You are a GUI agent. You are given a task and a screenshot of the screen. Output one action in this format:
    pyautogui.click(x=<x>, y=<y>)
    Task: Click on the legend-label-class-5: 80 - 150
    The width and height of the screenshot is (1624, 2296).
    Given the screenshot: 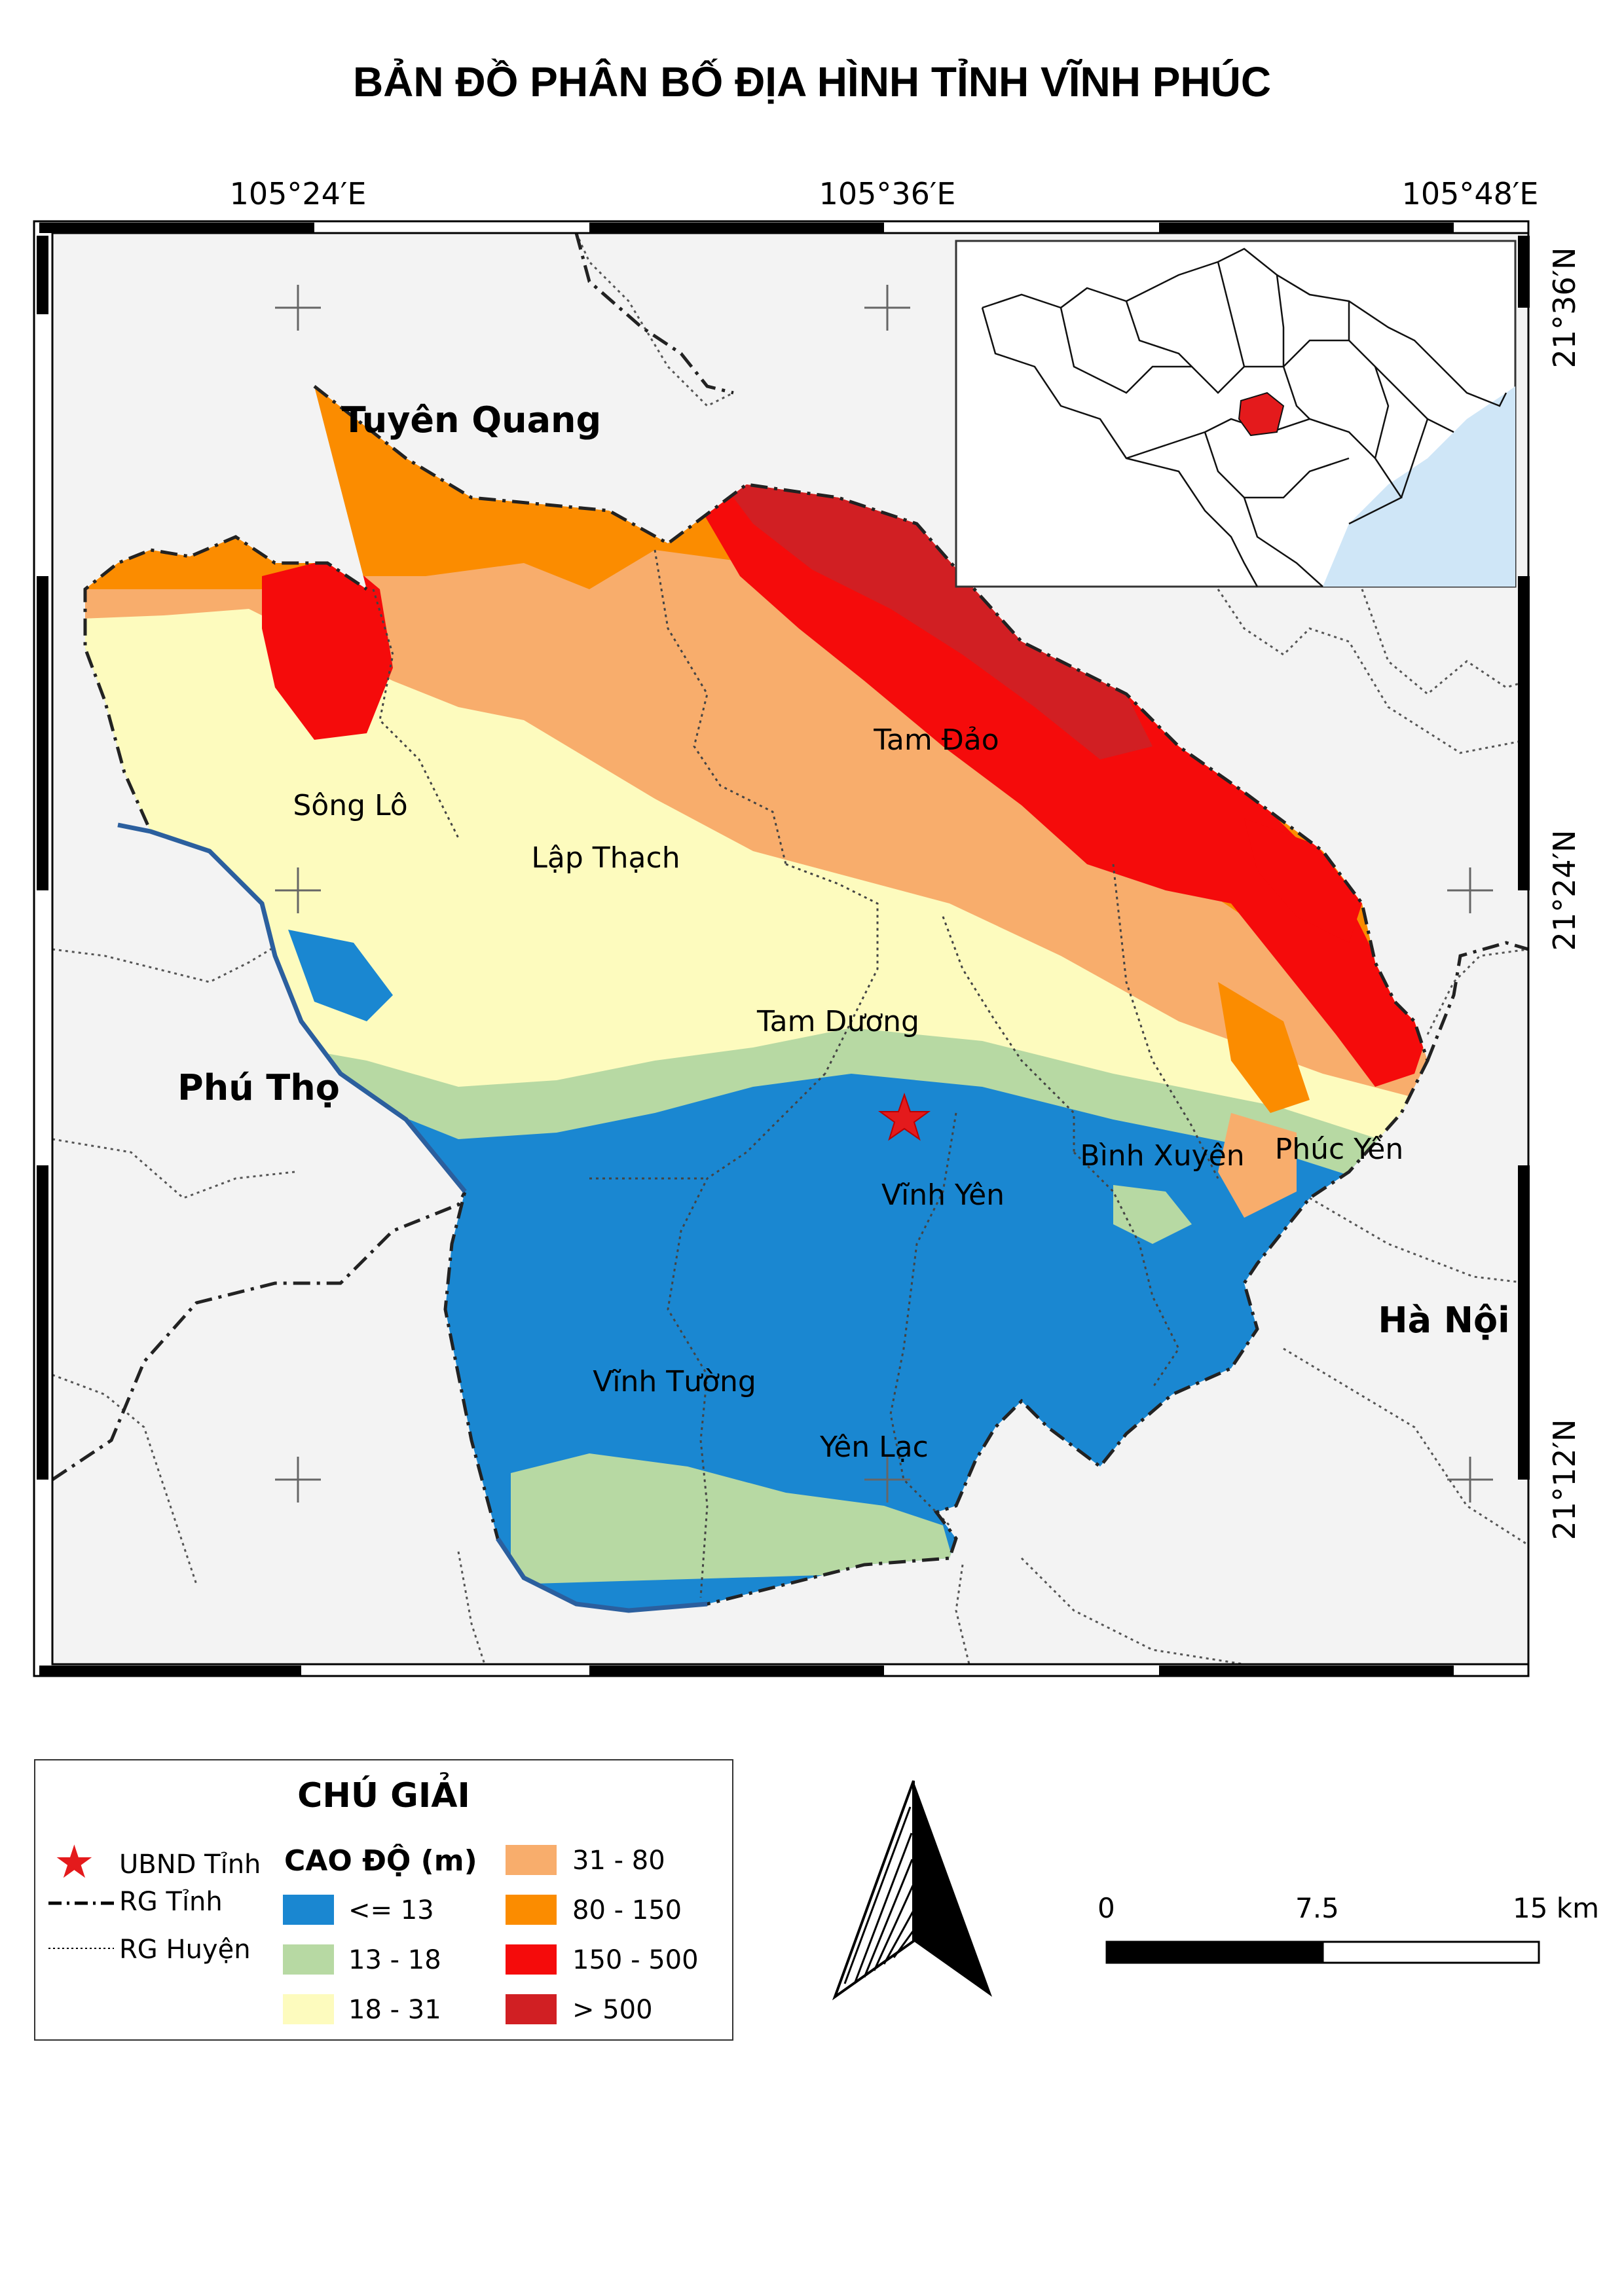 What is the action you would take?
    pyautogui.click(x=627, y=1910)
    